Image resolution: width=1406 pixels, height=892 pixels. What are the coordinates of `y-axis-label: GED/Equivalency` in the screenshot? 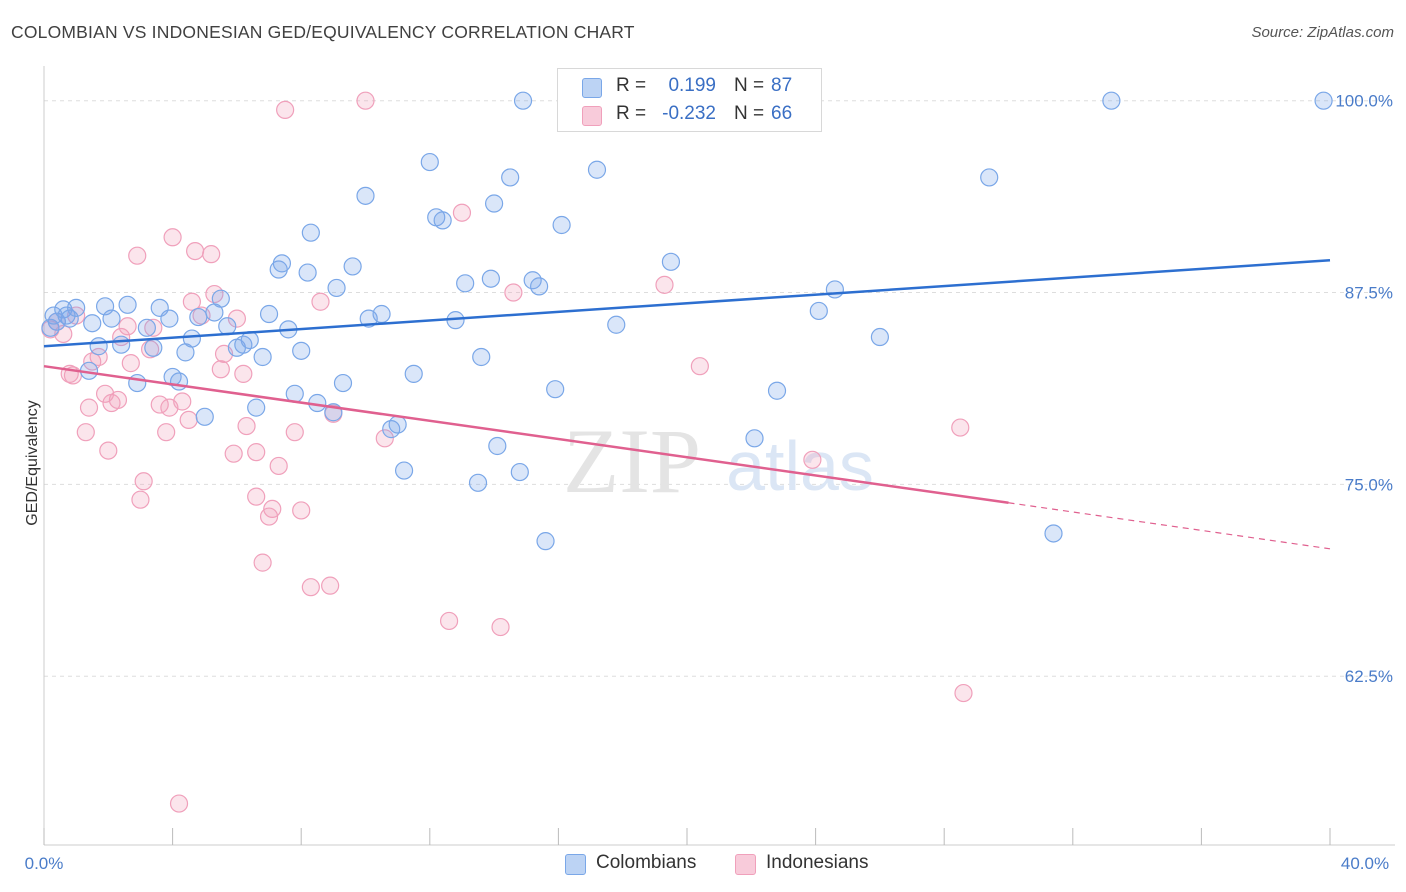 It's located at (32, 462).